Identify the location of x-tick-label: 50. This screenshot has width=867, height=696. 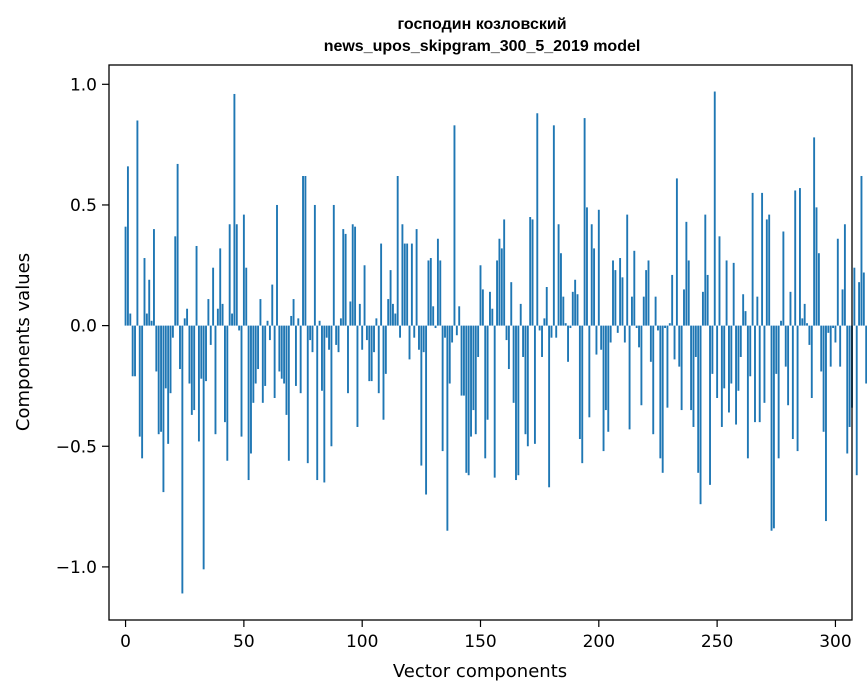
(244, 642).